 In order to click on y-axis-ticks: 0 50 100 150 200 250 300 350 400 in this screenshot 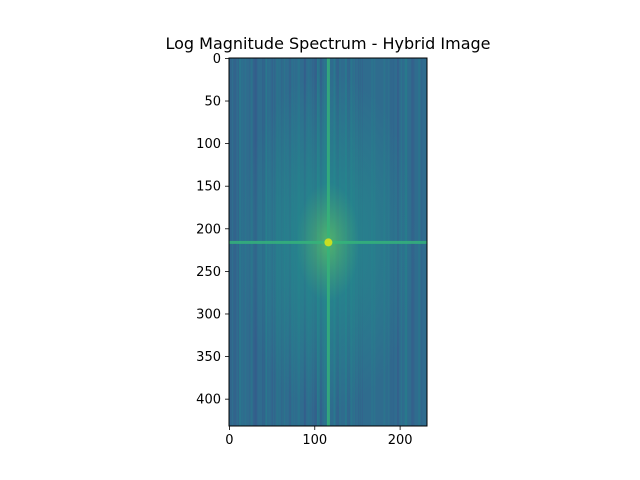, I will do `click(212, 230)`.